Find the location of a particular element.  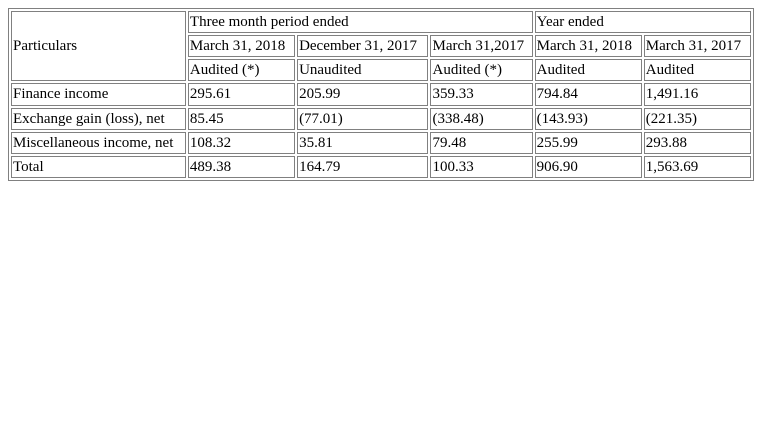

table-cell: 164.79 is located at coordinates (363, 166).